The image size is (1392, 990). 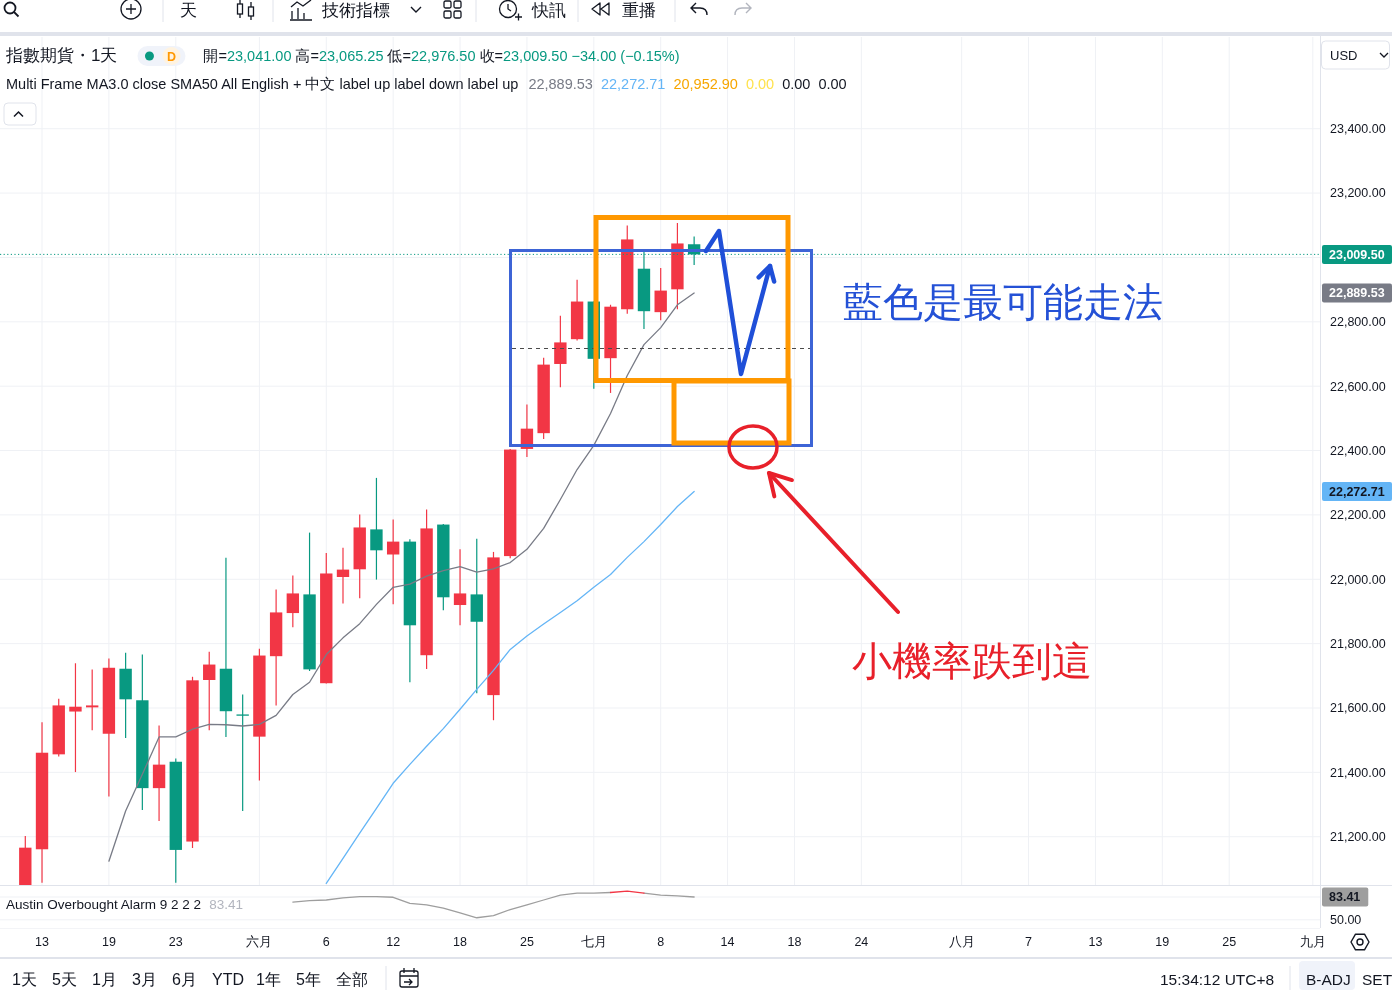 What do you see at coordinates (1358, 322) in the screenshot?
I see `y-tick-label: 22,800.00` at bounding box center [1358, 322].